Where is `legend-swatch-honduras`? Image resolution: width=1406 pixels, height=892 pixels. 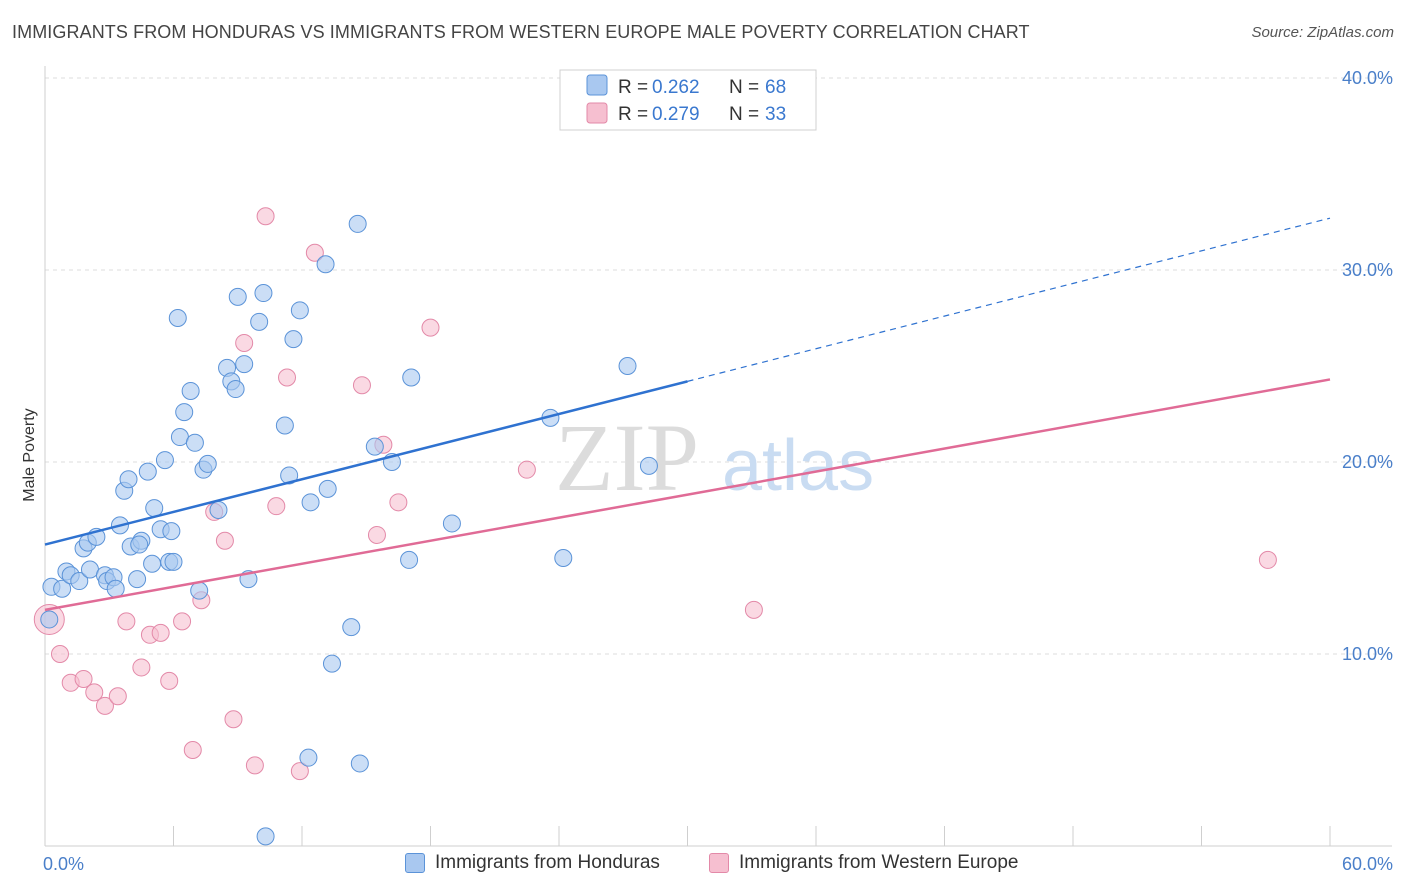
legend-swatch-honduras is located at coordinates (415, 863).